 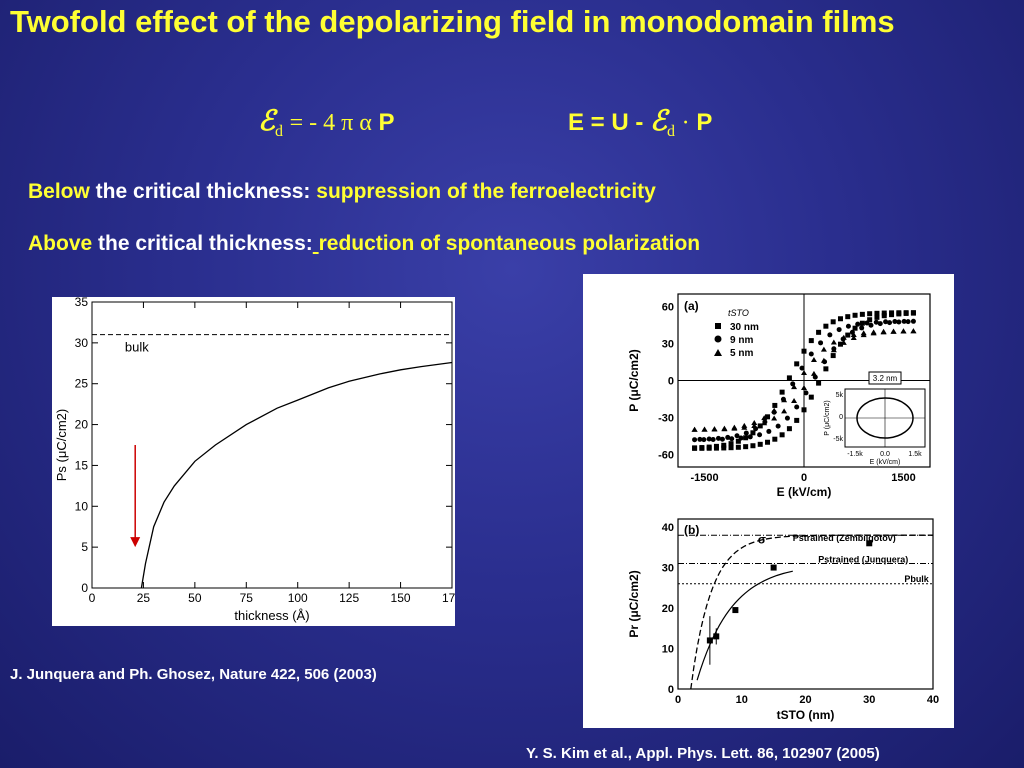 I want to click on inset-x-tick: -1.5k, so click(x=855, y=454).